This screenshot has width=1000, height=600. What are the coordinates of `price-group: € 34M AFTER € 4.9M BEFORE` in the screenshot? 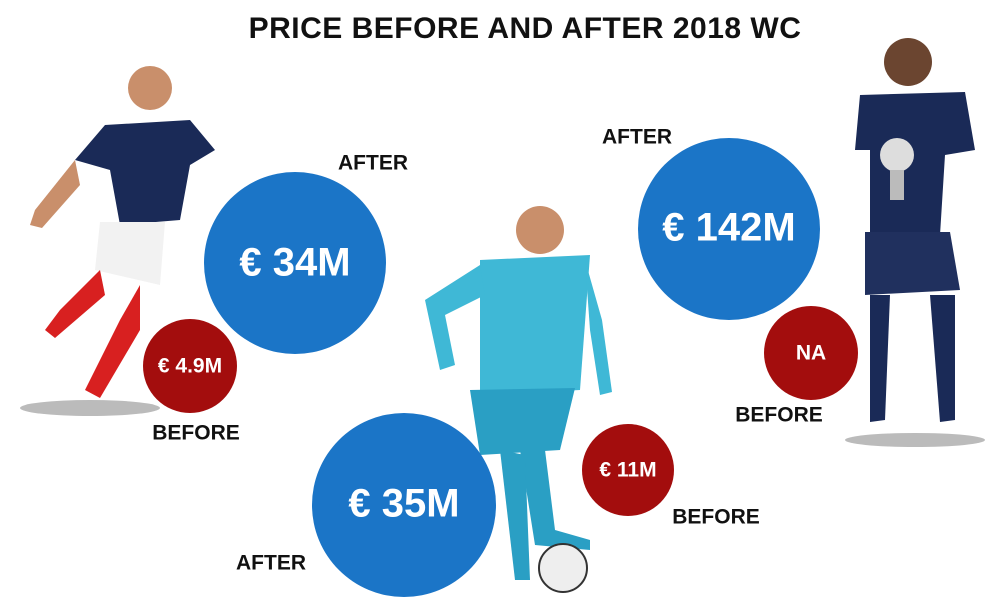 It's located at (275, 298).